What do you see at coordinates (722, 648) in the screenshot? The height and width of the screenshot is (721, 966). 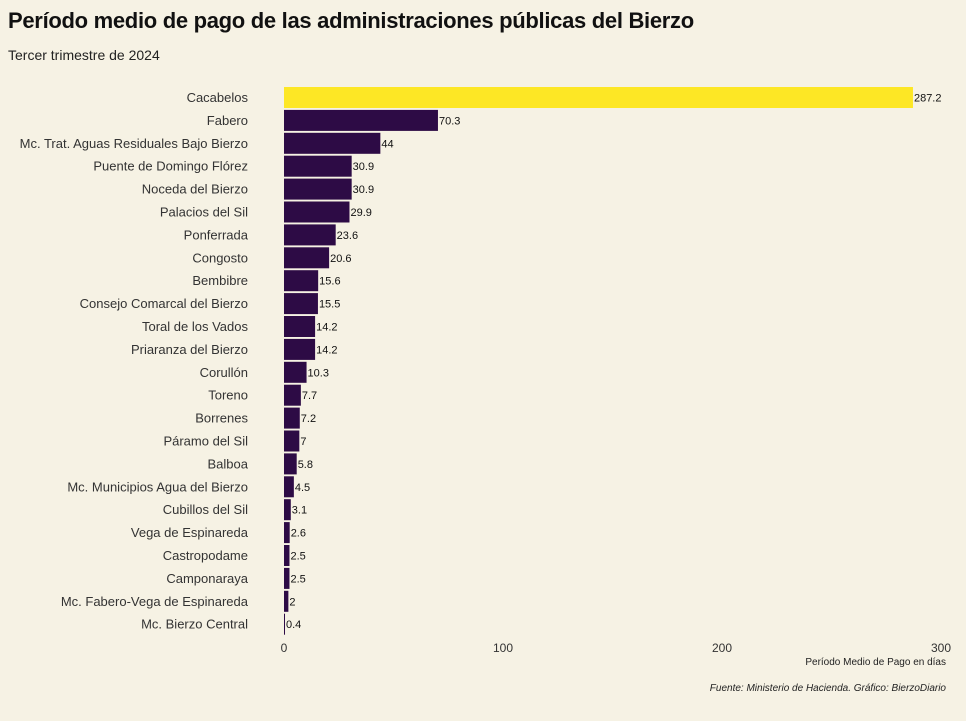 I see `x-tick-label: 200` at bounding box center [722, 648].